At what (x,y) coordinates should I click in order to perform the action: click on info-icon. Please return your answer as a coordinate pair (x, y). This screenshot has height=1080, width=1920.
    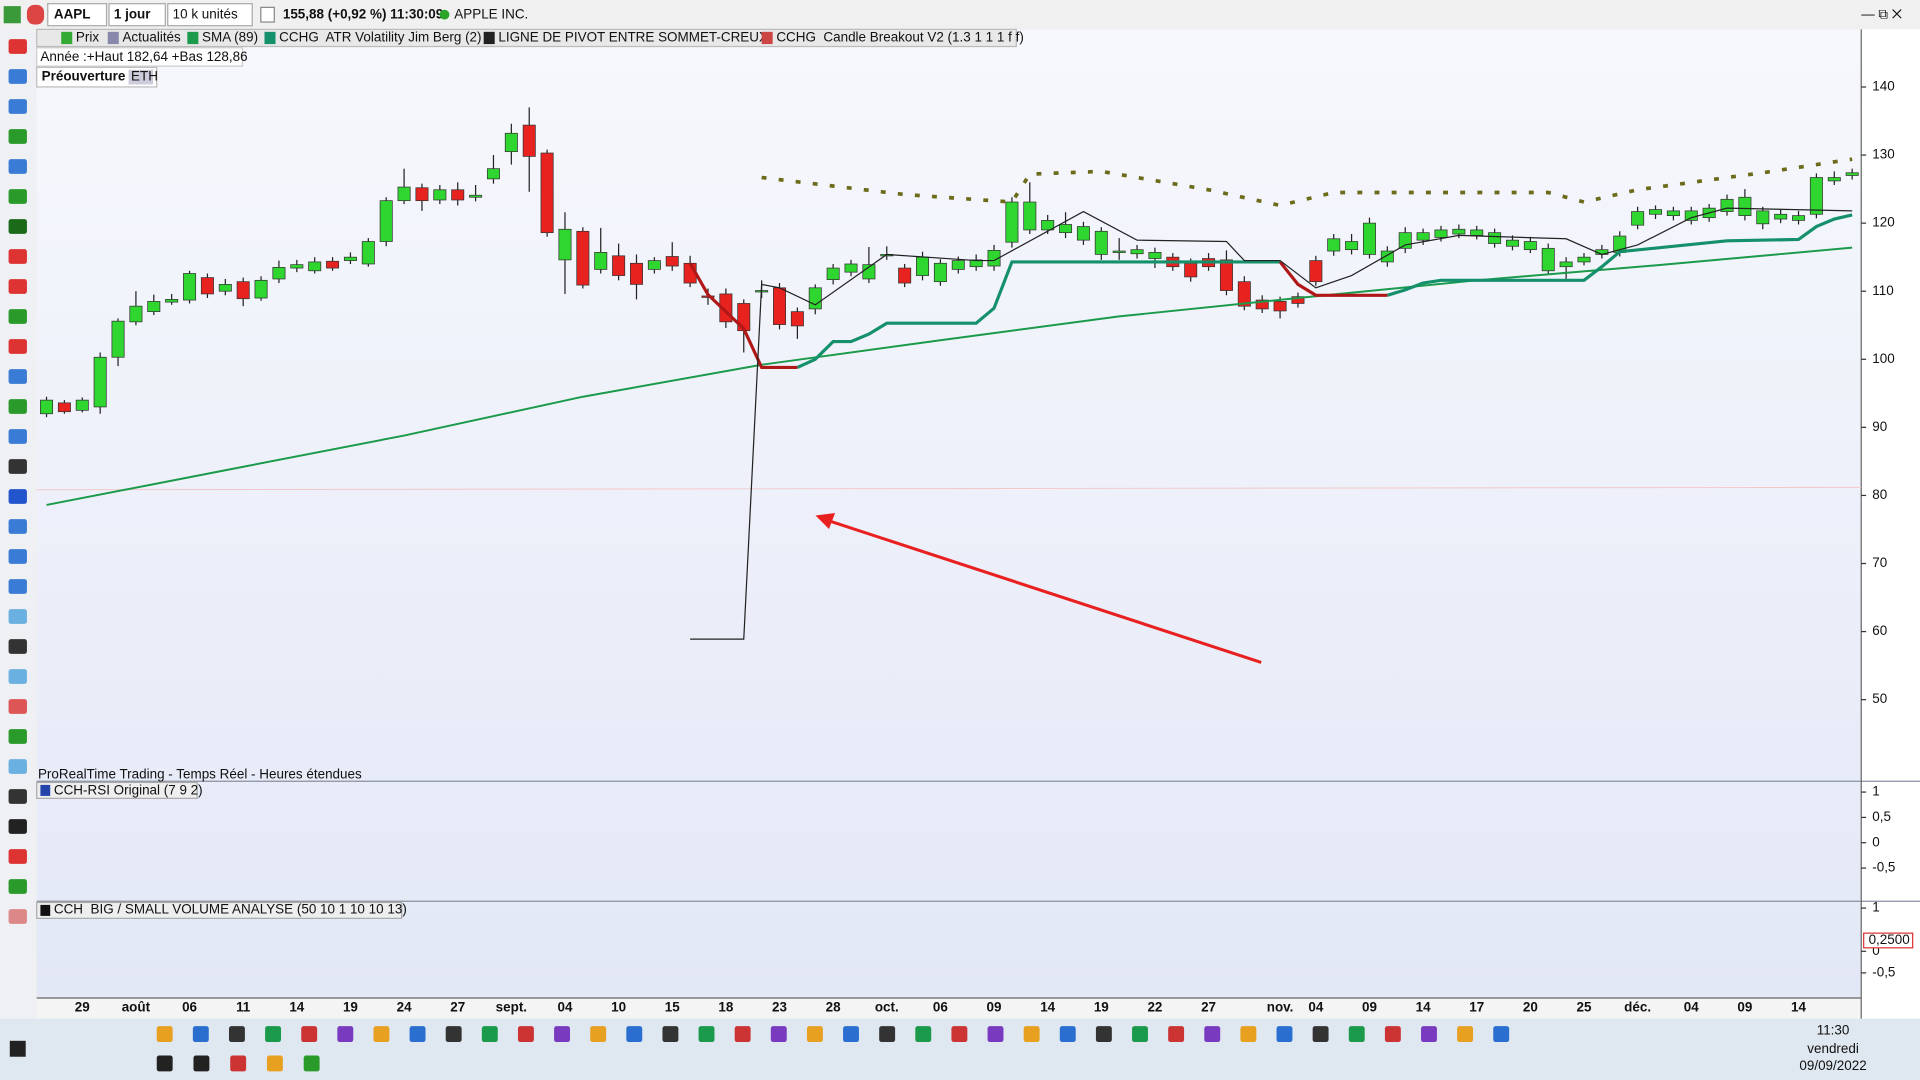
    Looking at the image, I should click on (267, 14).